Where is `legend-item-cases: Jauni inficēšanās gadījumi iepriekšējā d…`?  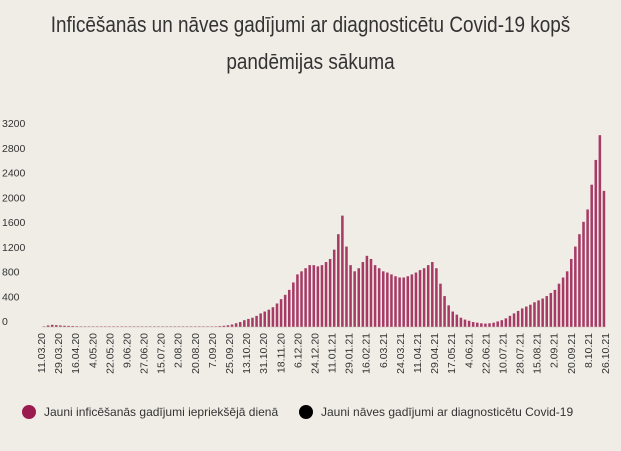 legend-item-cases: Jauni inficēšanās gadījumi iepriekšējā d… is located at coordinates (150, 412).